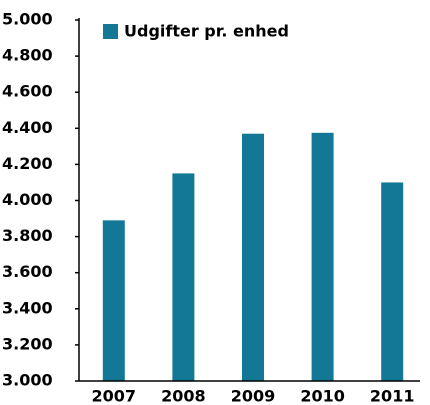  Describe the element at coordinates (206, 31) in the screenshot. I see `legend-label: Udgifter pr. enhed` at that location.